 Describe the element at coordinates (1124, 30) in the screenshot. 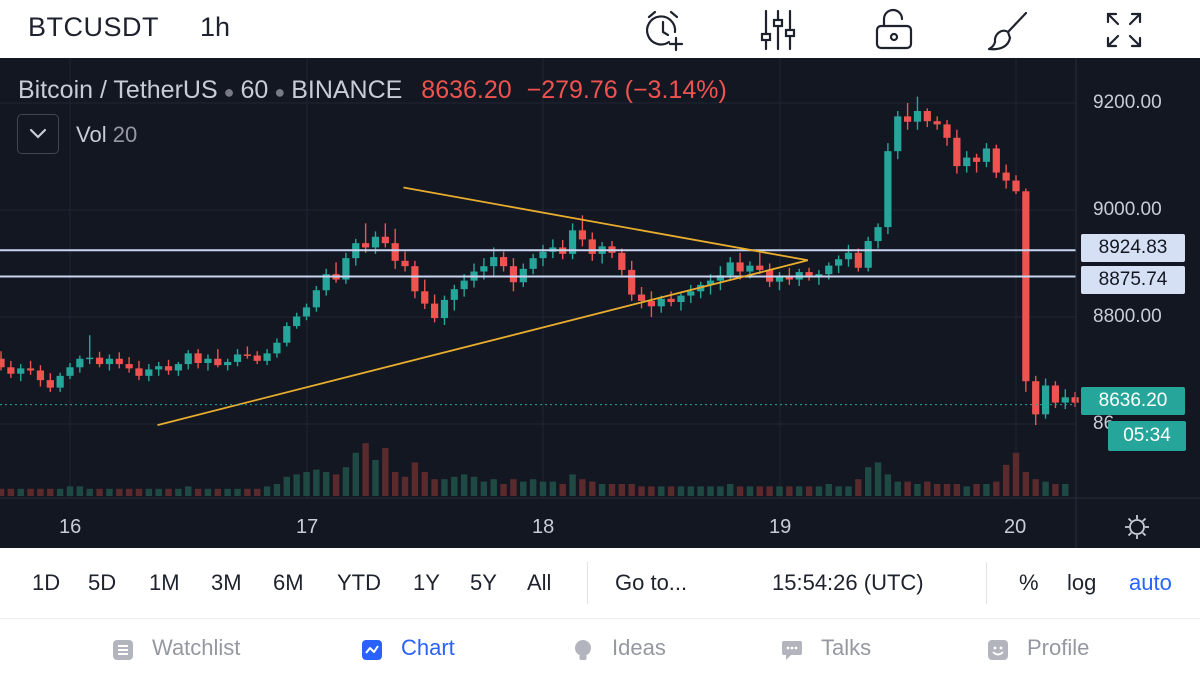

I see `fullscreen-icon` at that location.